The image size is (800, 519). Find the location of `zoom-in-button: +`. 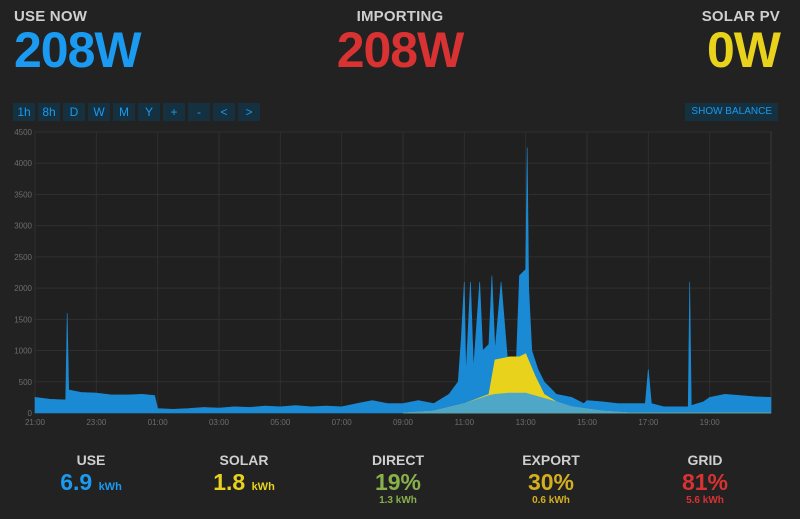

zoom-in-button: + is located at coordinates (174, 112).